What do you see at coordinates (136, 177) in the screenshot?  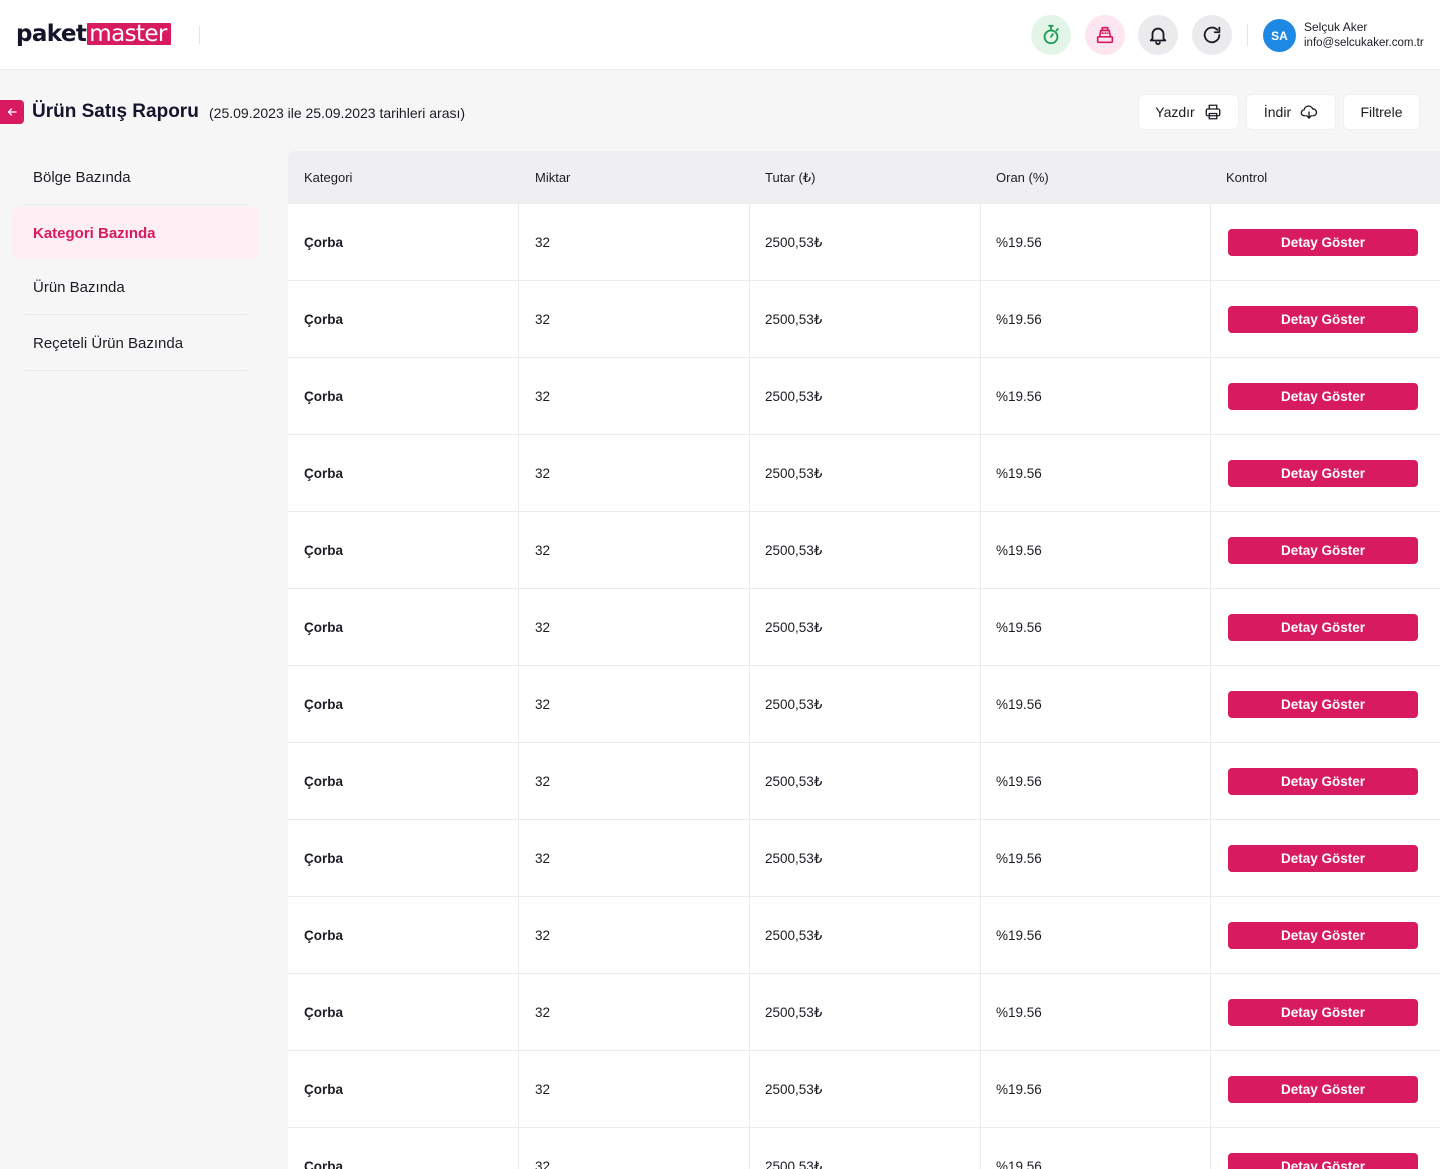 I see `sidebar-item-region: Bölge Bazında` at bounding box center [136, 177].